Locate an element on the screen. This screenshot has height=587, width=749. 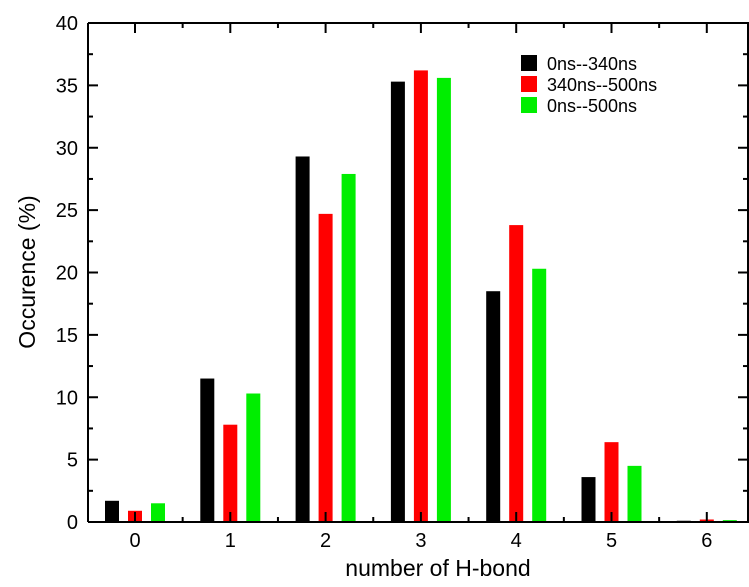
y-tick-label: 10 is located at coordinates (67, 398).